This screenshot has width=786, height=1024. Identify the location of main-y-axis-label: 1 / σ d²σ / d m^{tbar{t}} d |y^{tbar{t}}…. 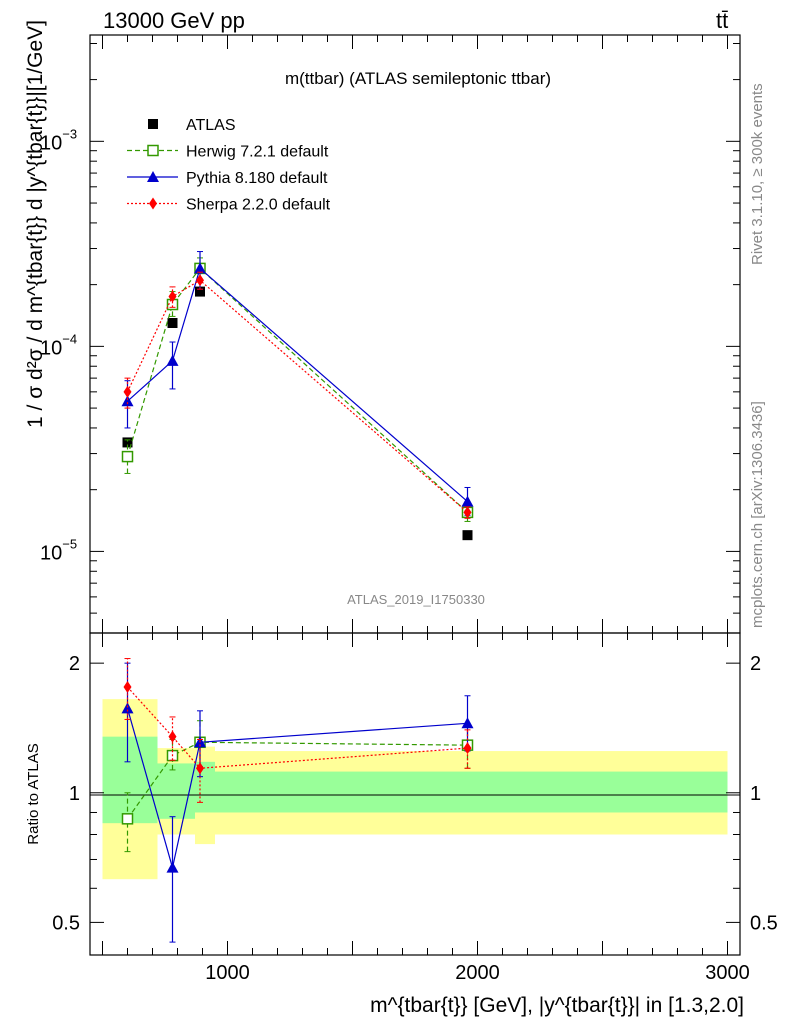
(35, 224).